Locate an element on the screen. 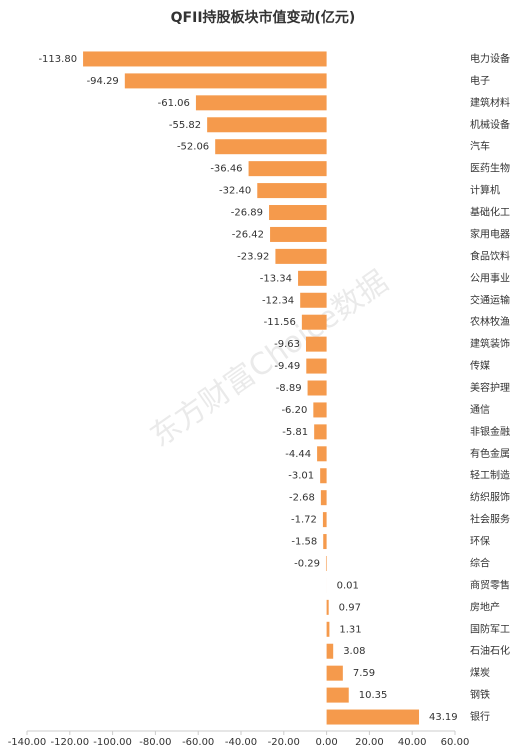 The height and width of the screenshot is (755, 527). value-label: 1.31 is located at coordinates (350, 629).